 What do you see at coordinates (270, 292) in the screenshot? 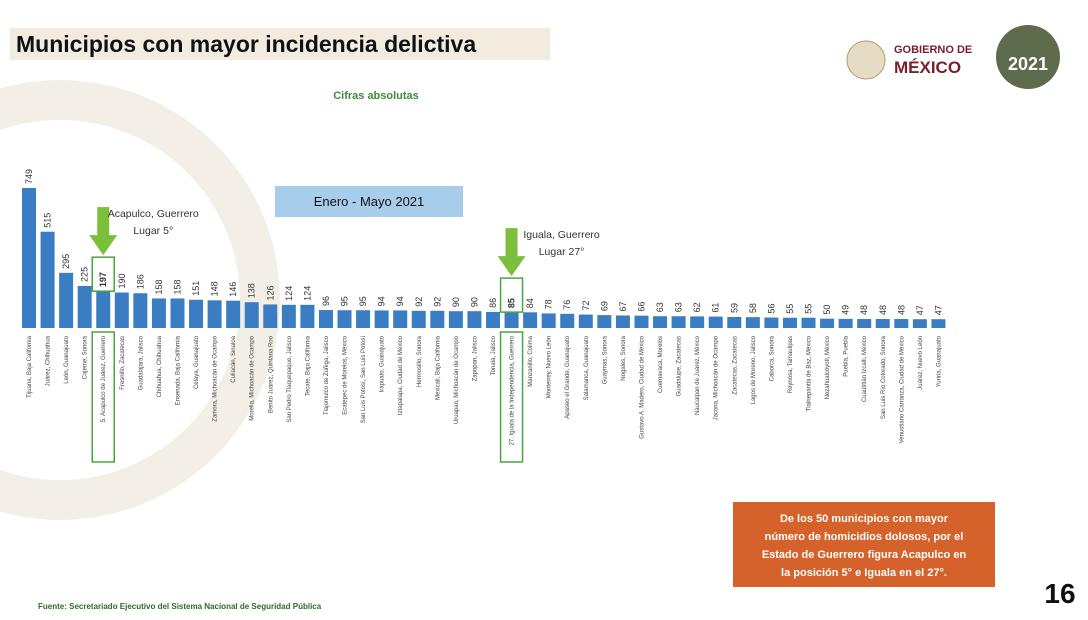
I see `value-label: 126` at bounding box center [270, 292].